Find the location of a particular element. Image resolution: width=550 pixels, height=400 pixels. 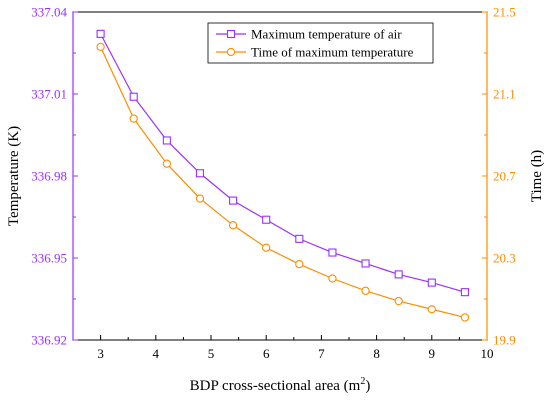

legend-marker-square is located at coordinates (231, 34).